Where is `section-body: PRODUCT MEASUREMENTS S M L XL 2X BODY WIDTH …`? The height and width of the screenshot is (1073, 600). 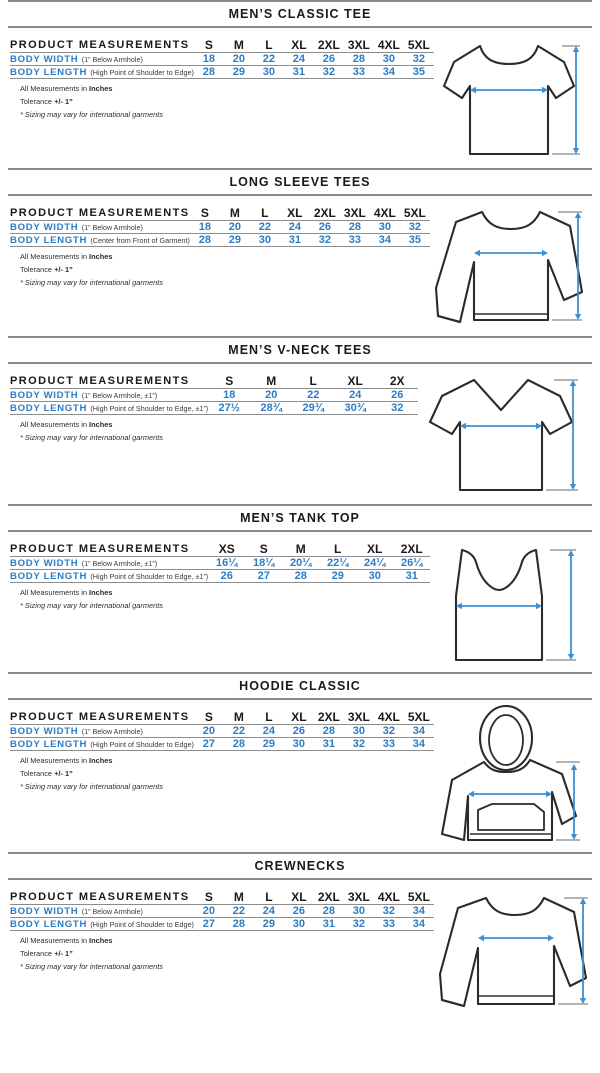 section-body: PRODUCT MEASUREMENTS S M L XL 2X BODY WIDTH … is located at coordinates (300, 434).